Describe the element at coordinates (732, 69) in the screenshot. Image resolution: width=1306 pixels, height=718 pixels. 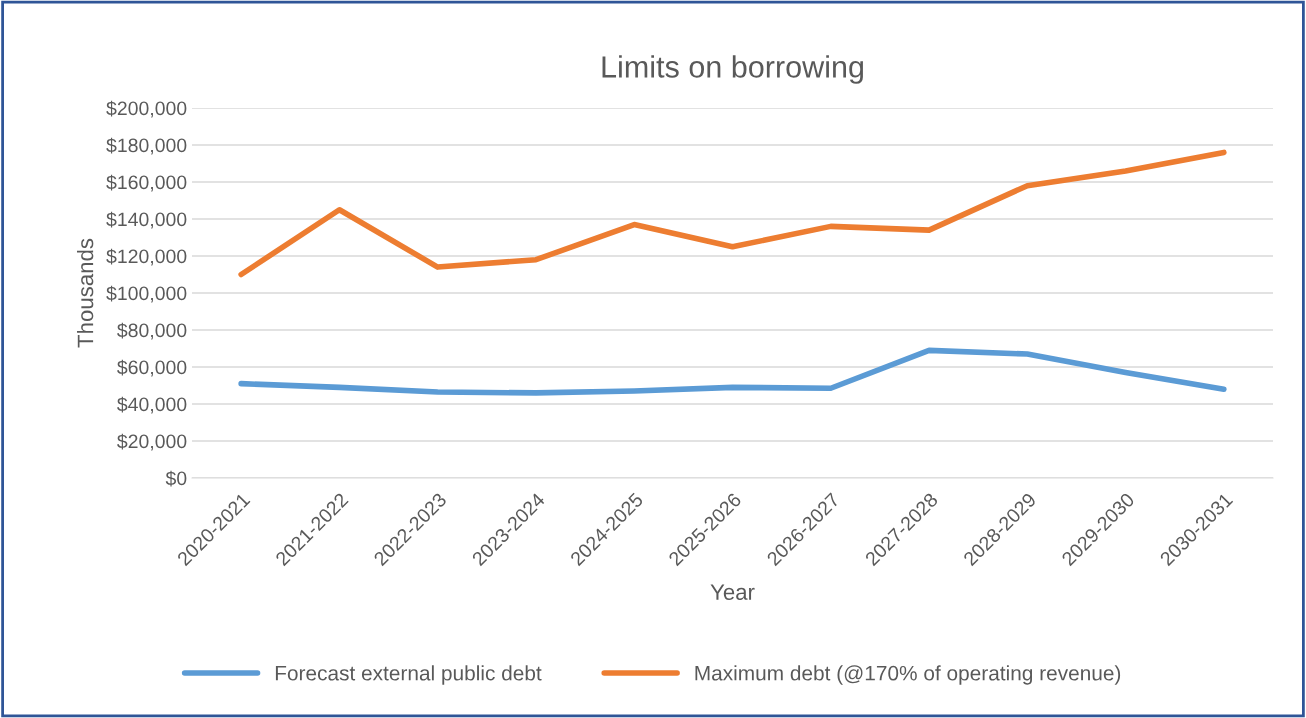
I see `chart-title: Limits on borrowing` at that location.